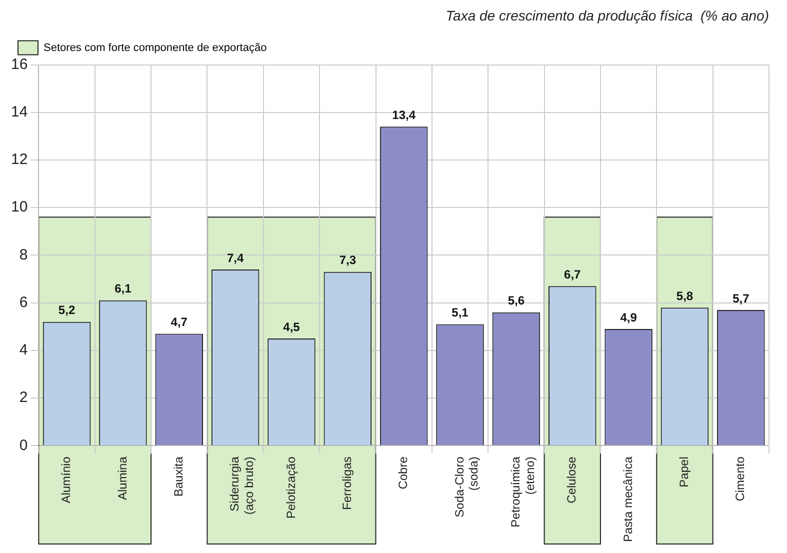 This screenshot has height=553, width=787. Describe the element at coordinates (19, 112) in the screenshot. I see `y-tick-label: 14` at that location.